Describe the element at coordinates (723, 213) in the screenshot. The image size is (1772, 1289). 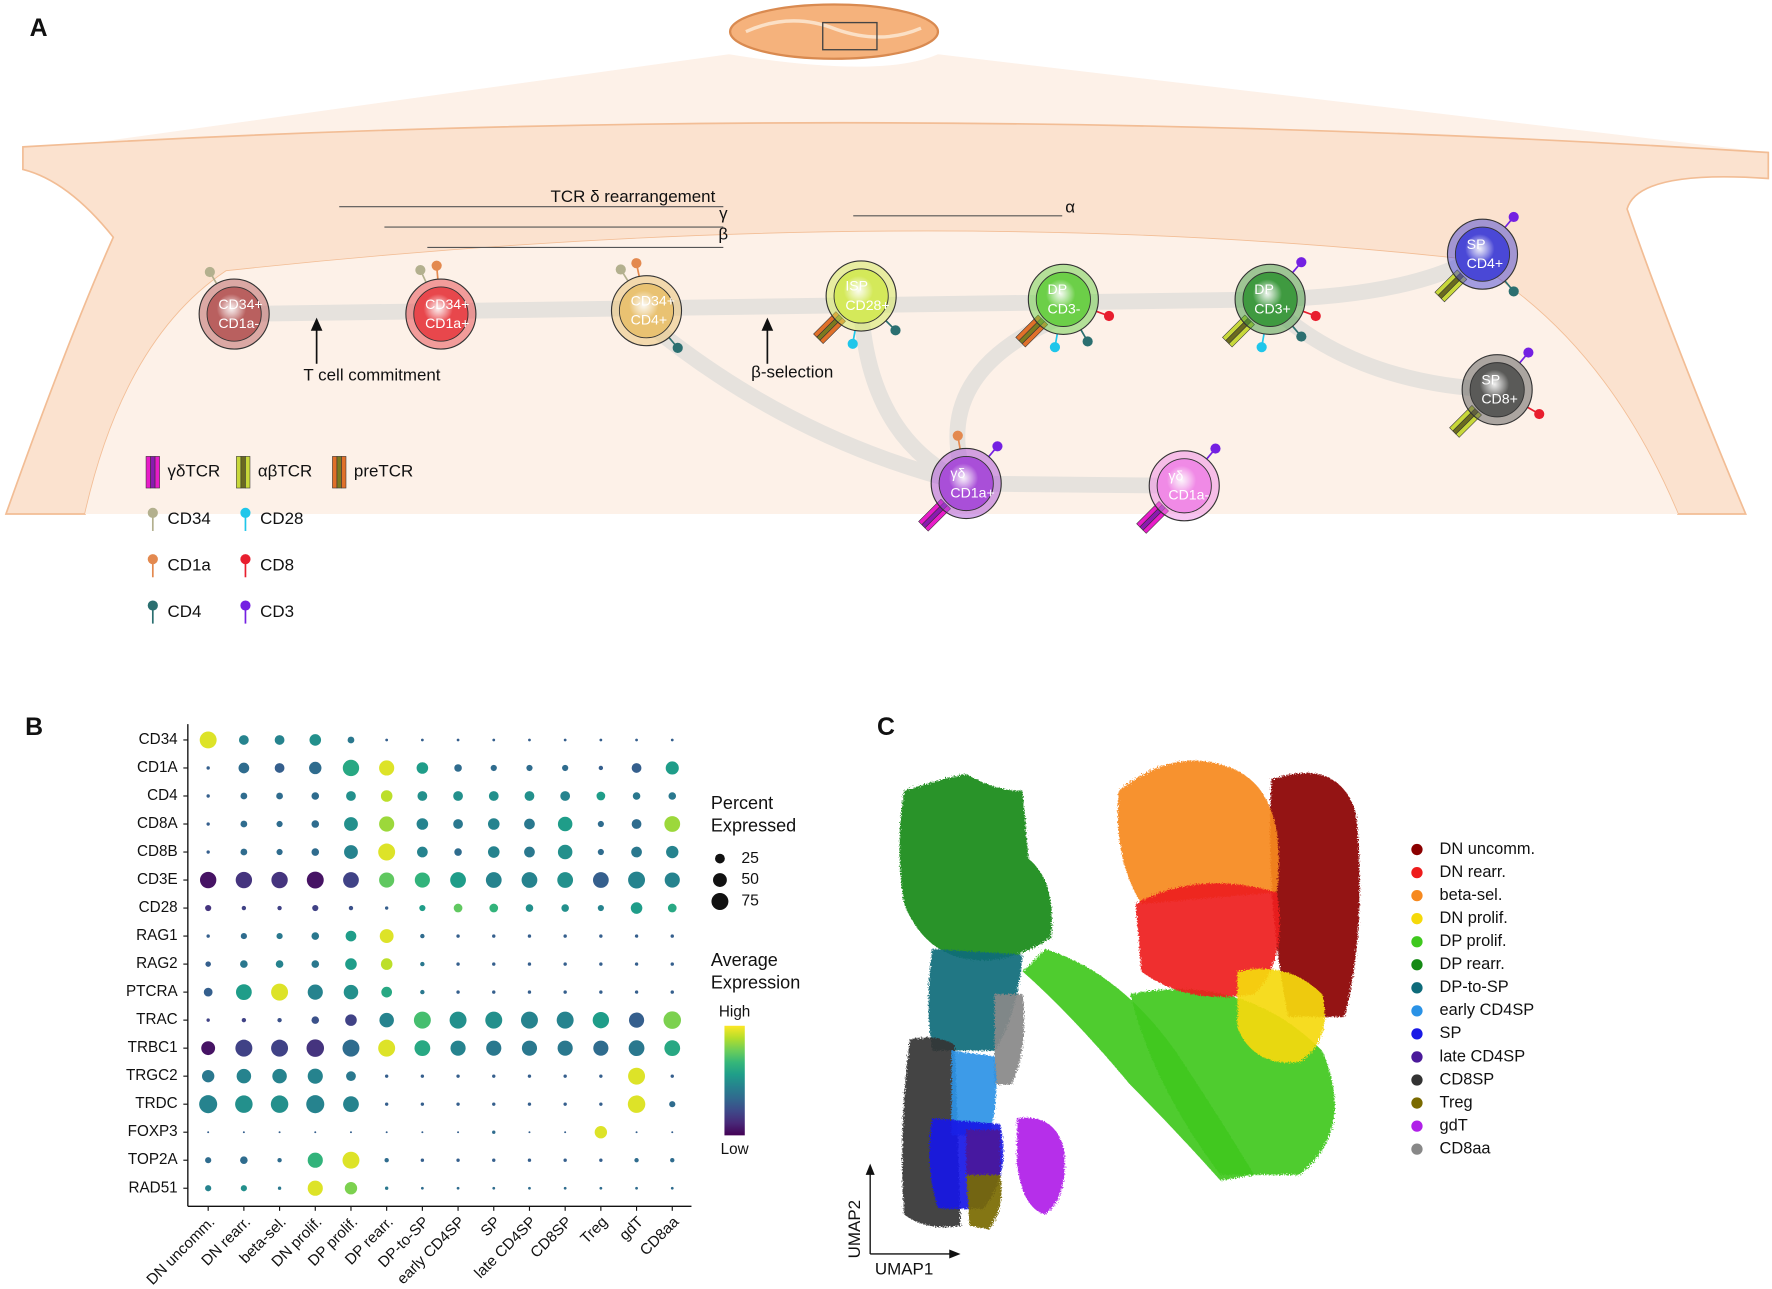
I see `annotation: γ` at that location.